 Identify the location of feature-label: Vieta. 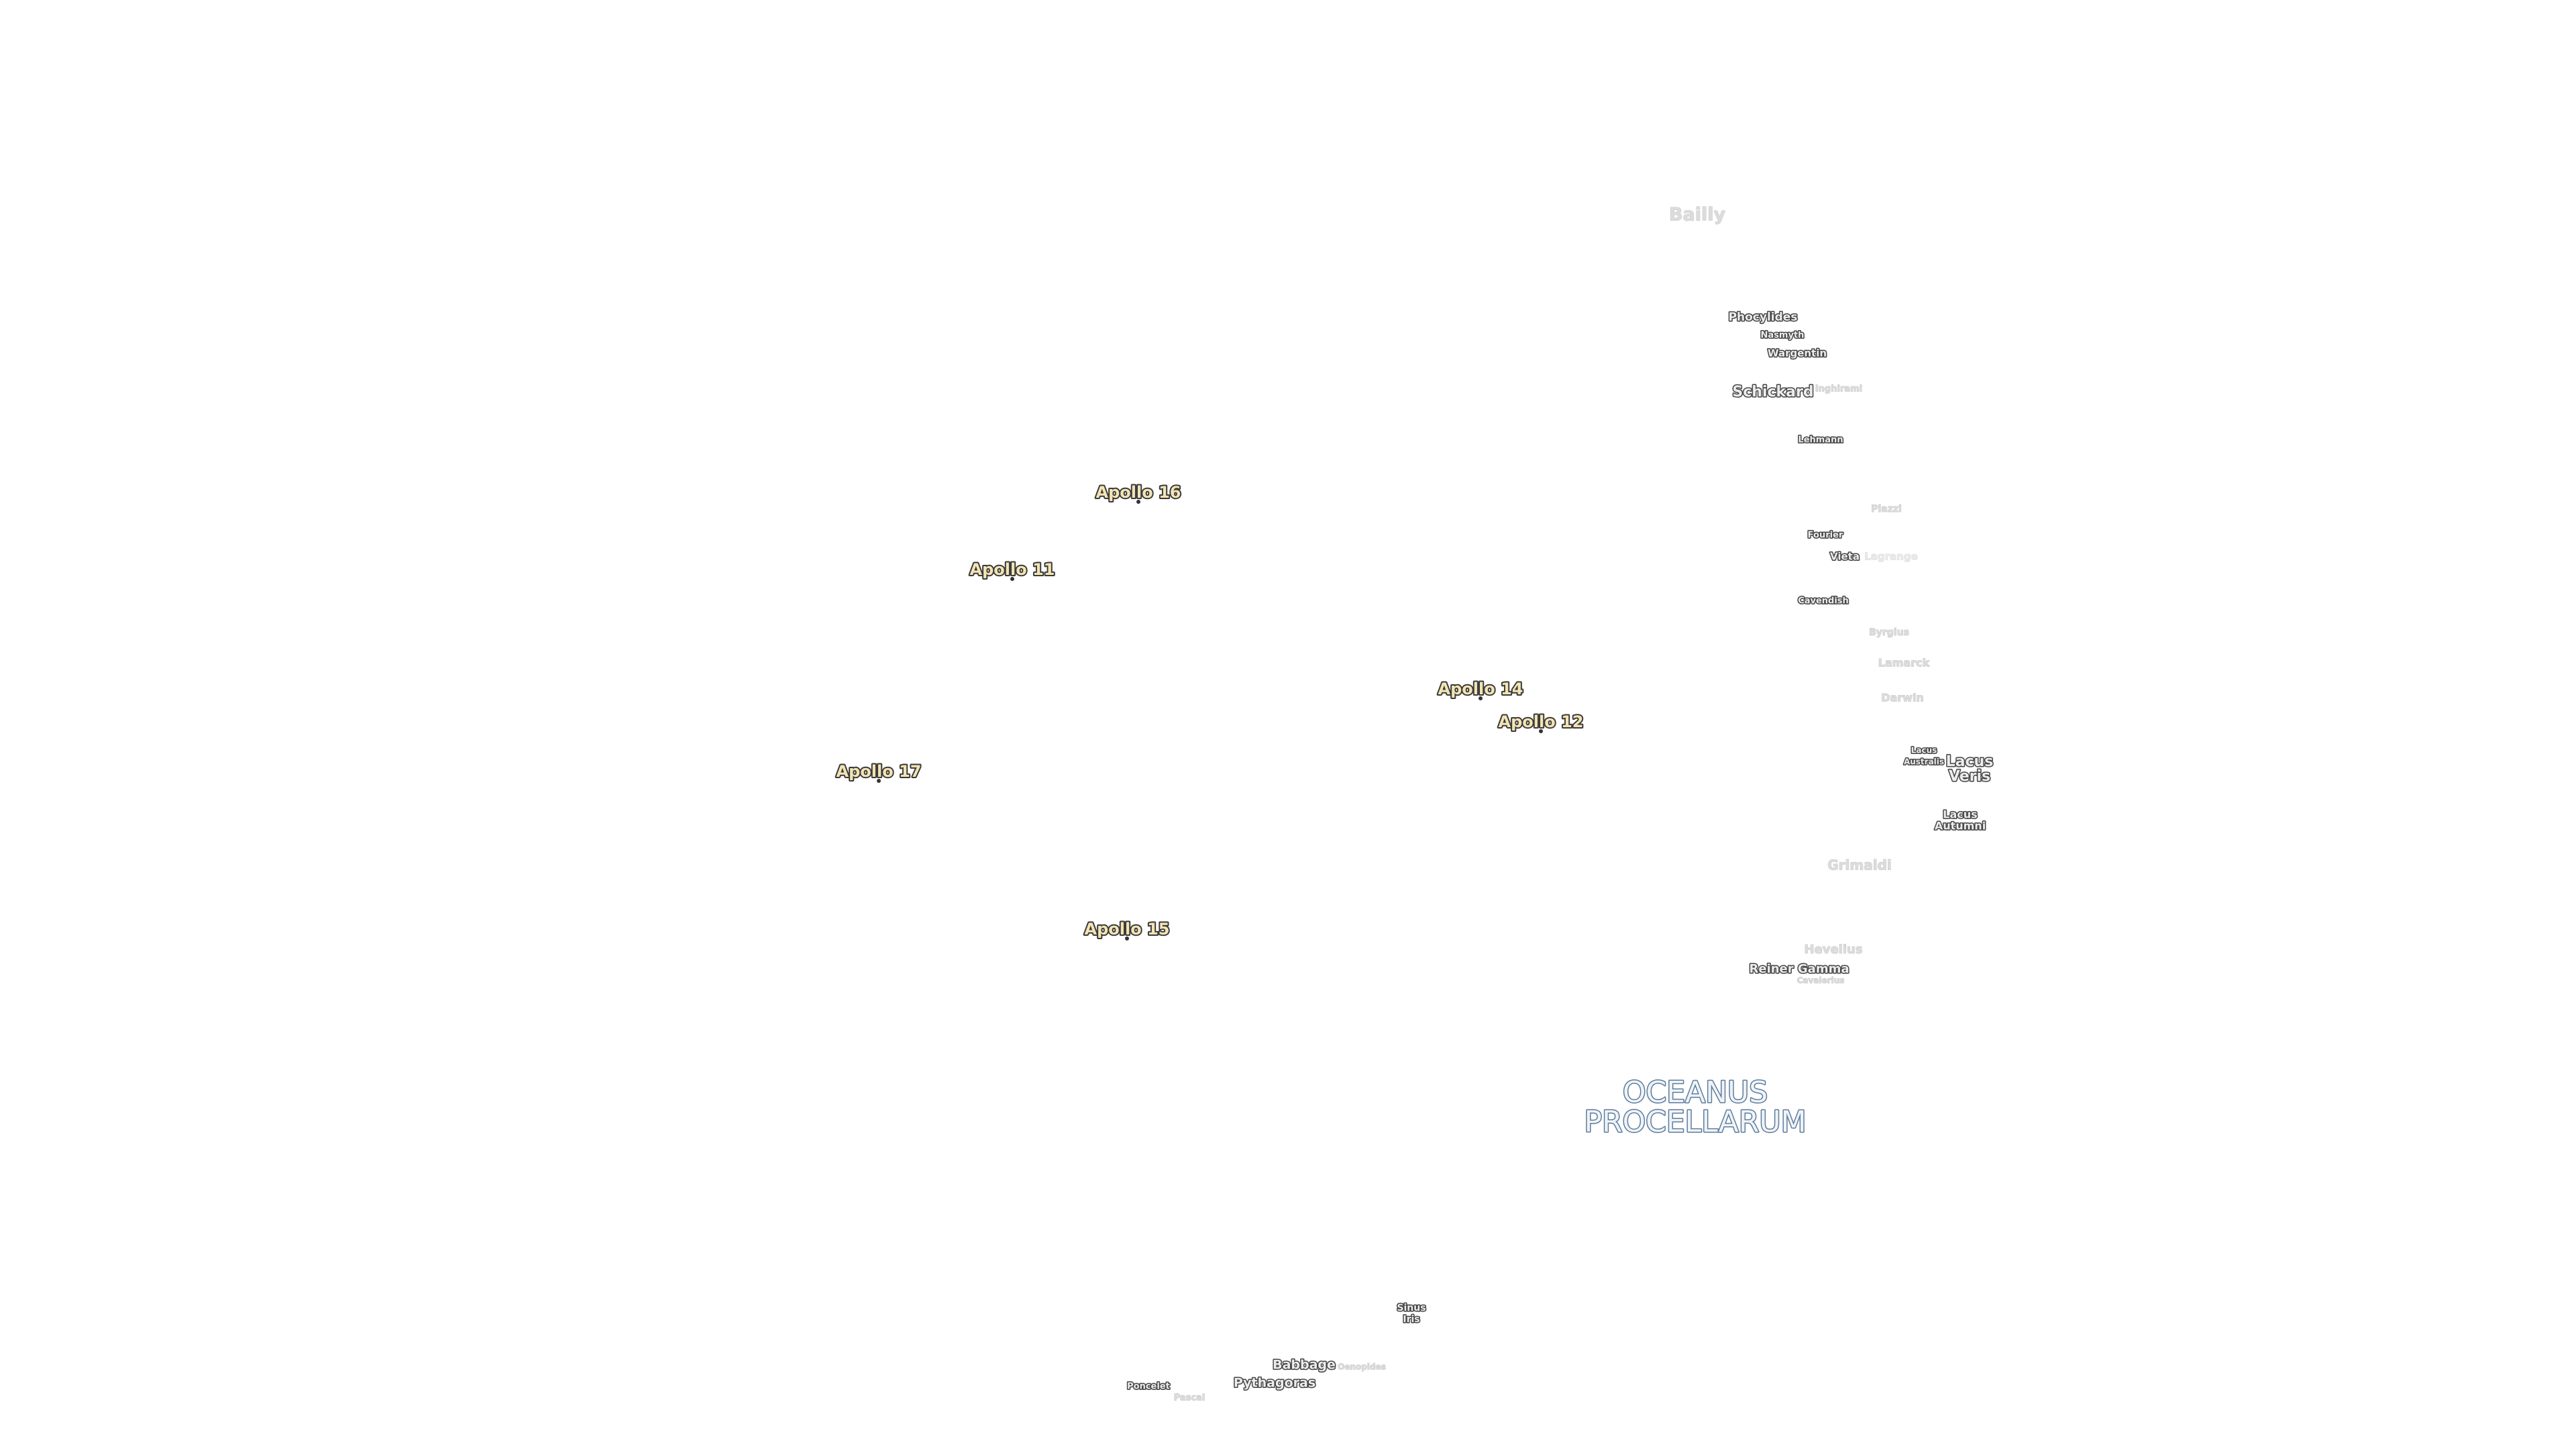
(1845, 557).